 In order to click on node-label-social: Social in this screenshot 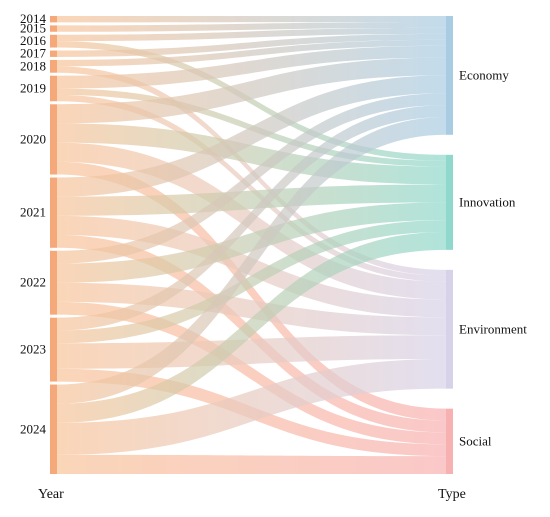, I will do `click(475, 440)`.